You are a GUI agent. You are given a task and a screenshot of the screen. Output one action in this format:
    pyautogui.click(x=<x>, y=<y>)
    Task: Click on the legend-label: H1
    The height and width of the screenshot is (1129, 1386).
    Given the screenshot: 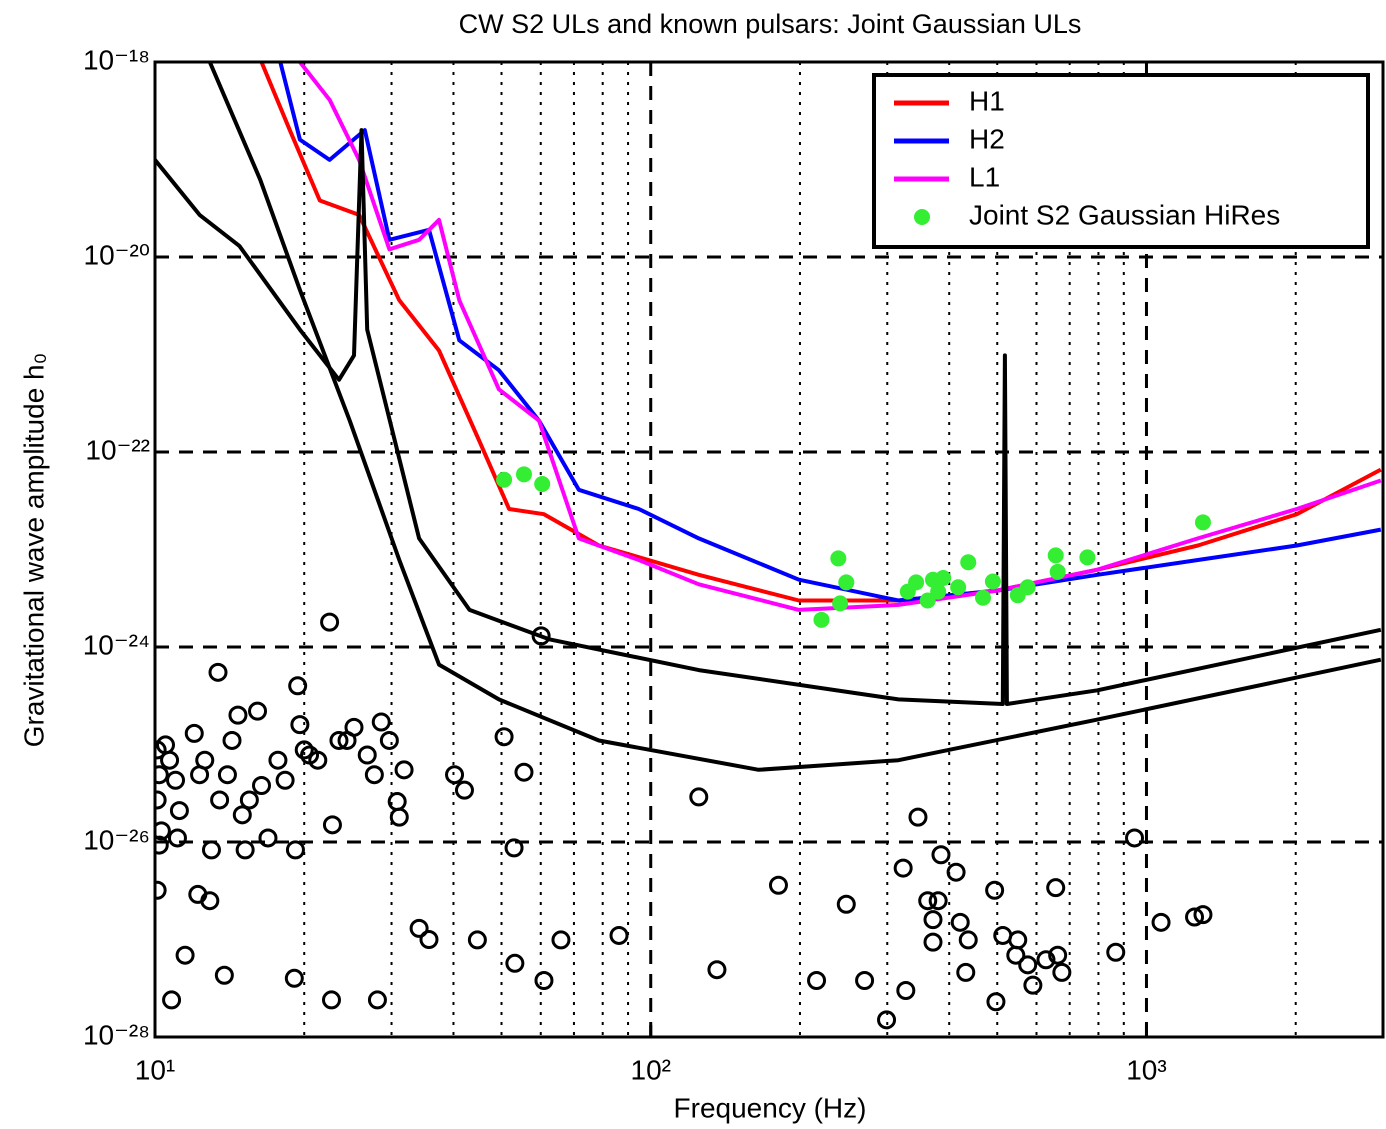 What is the action you would take?
    pyautogui.click(x=987, y=100)
    